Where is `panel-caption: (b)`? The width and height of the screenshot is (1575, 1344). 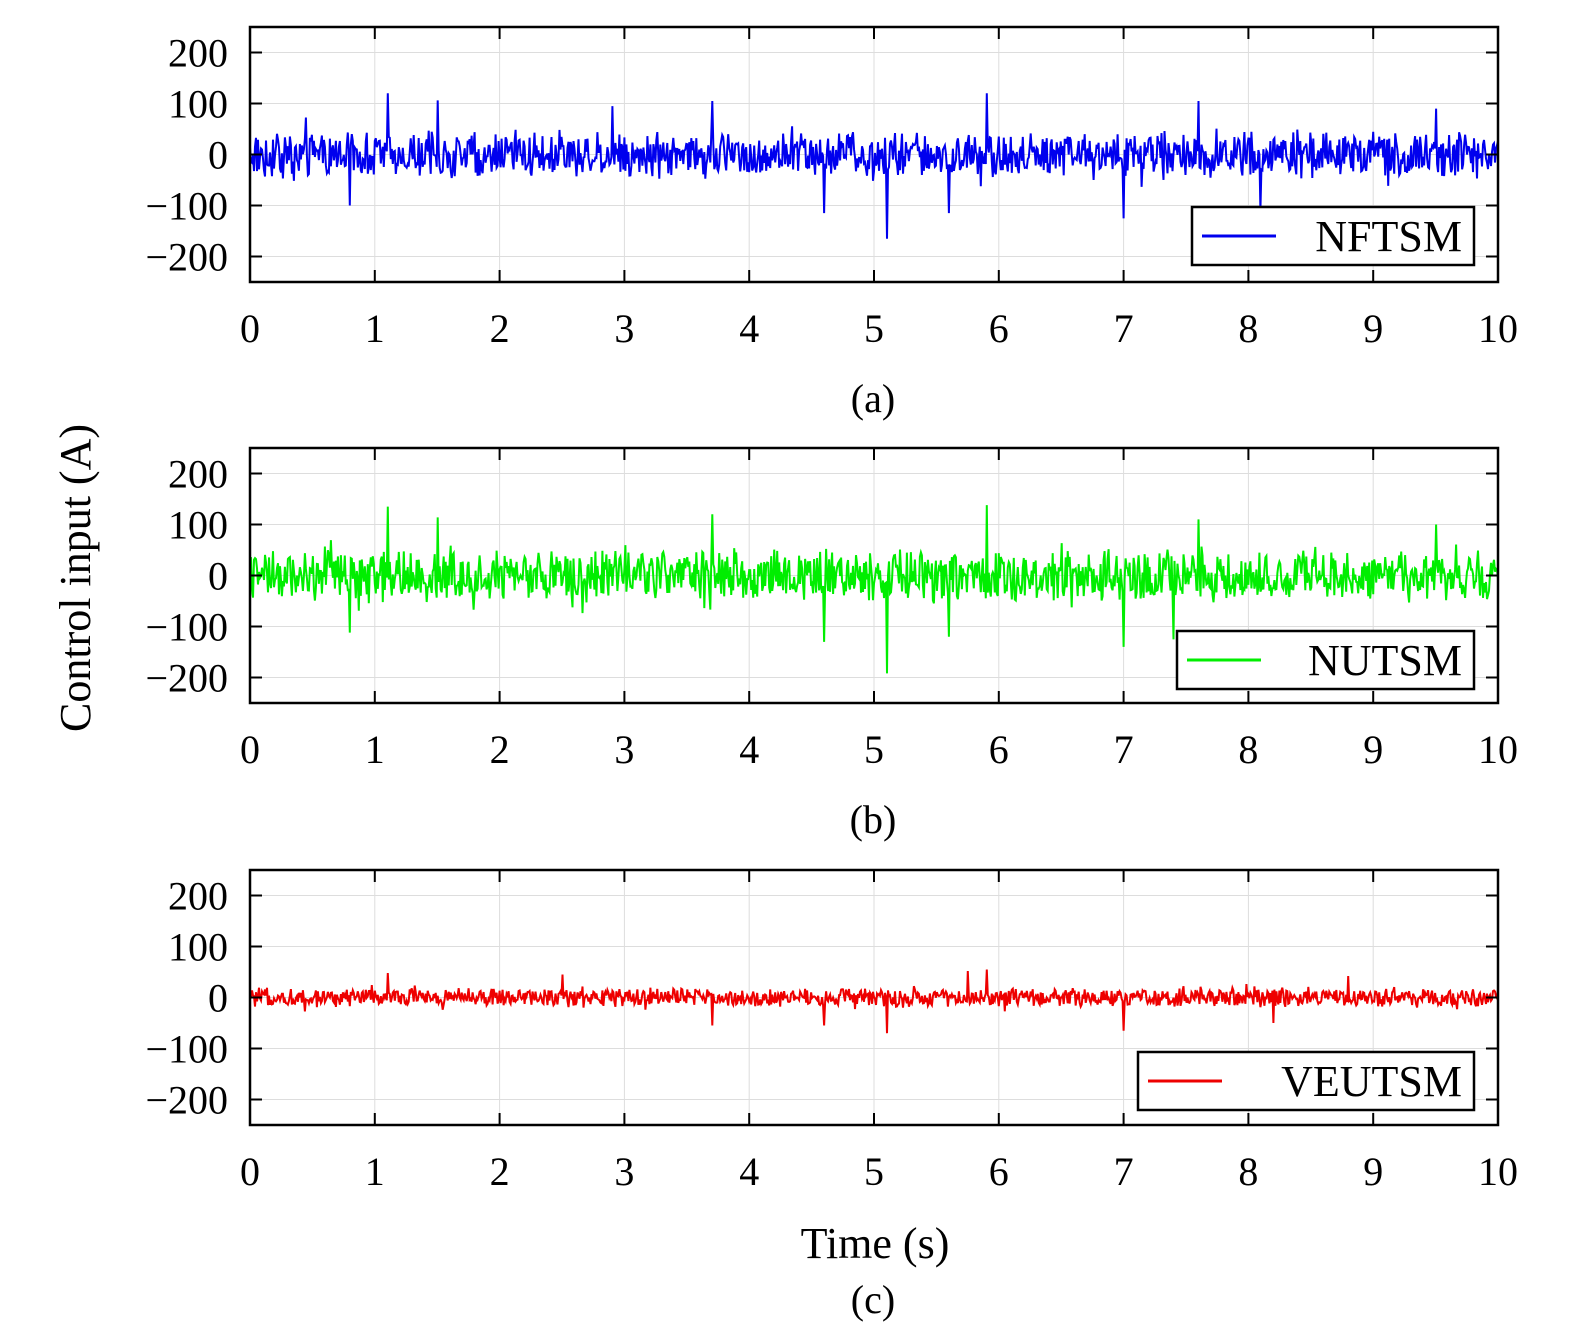
panel-caption: (b) is located at coordinates (873, 819).